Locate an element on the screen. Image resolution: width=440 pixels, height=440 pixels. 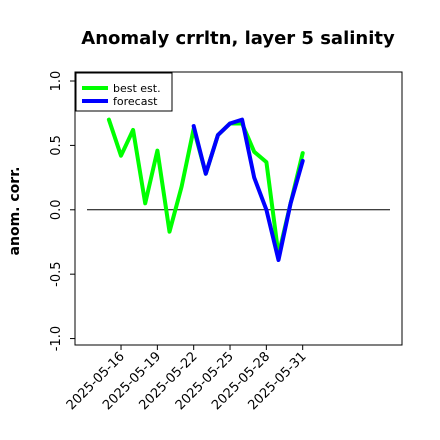
legend: best est. forecast is located at coordinates (124, 92).